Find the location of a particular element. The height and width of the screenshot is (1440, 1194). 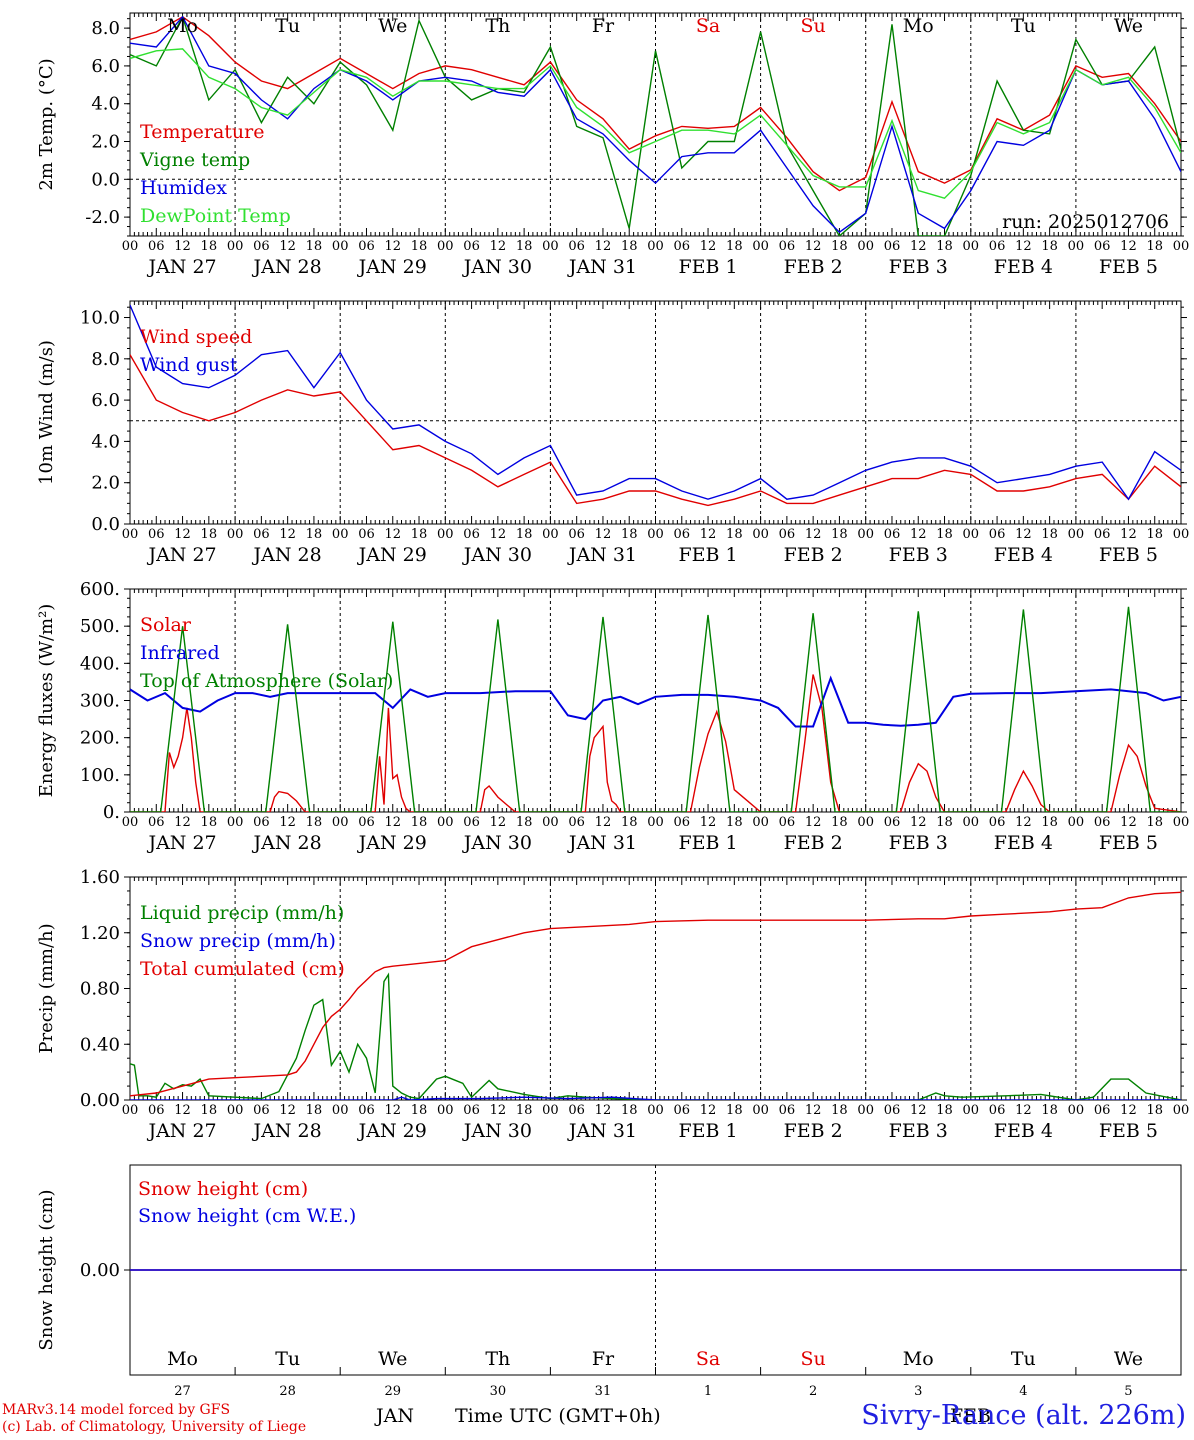

legend-entry: Snow height (cm W.E.) is located at coordinates (247, 1216).